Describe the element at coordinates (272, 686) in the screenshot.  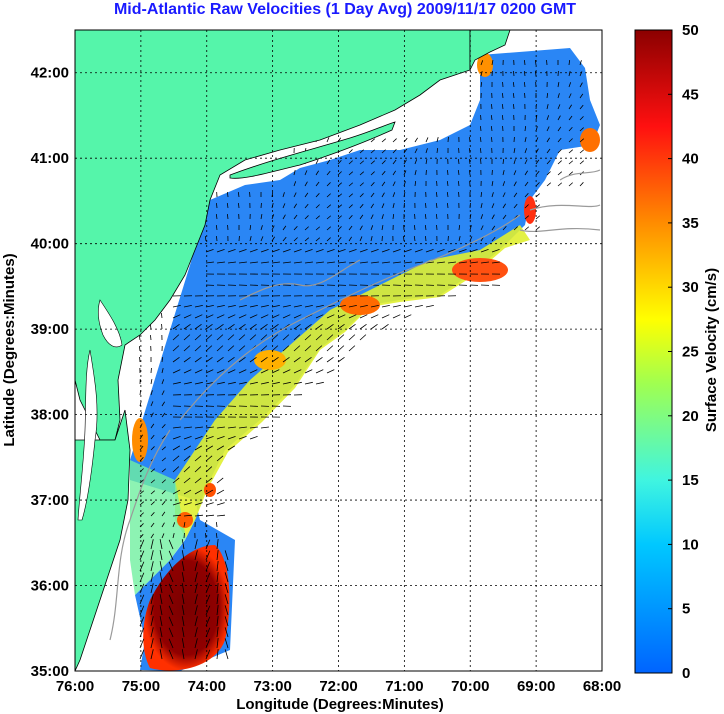
I see `x-tick-label: 73:00` at that location.